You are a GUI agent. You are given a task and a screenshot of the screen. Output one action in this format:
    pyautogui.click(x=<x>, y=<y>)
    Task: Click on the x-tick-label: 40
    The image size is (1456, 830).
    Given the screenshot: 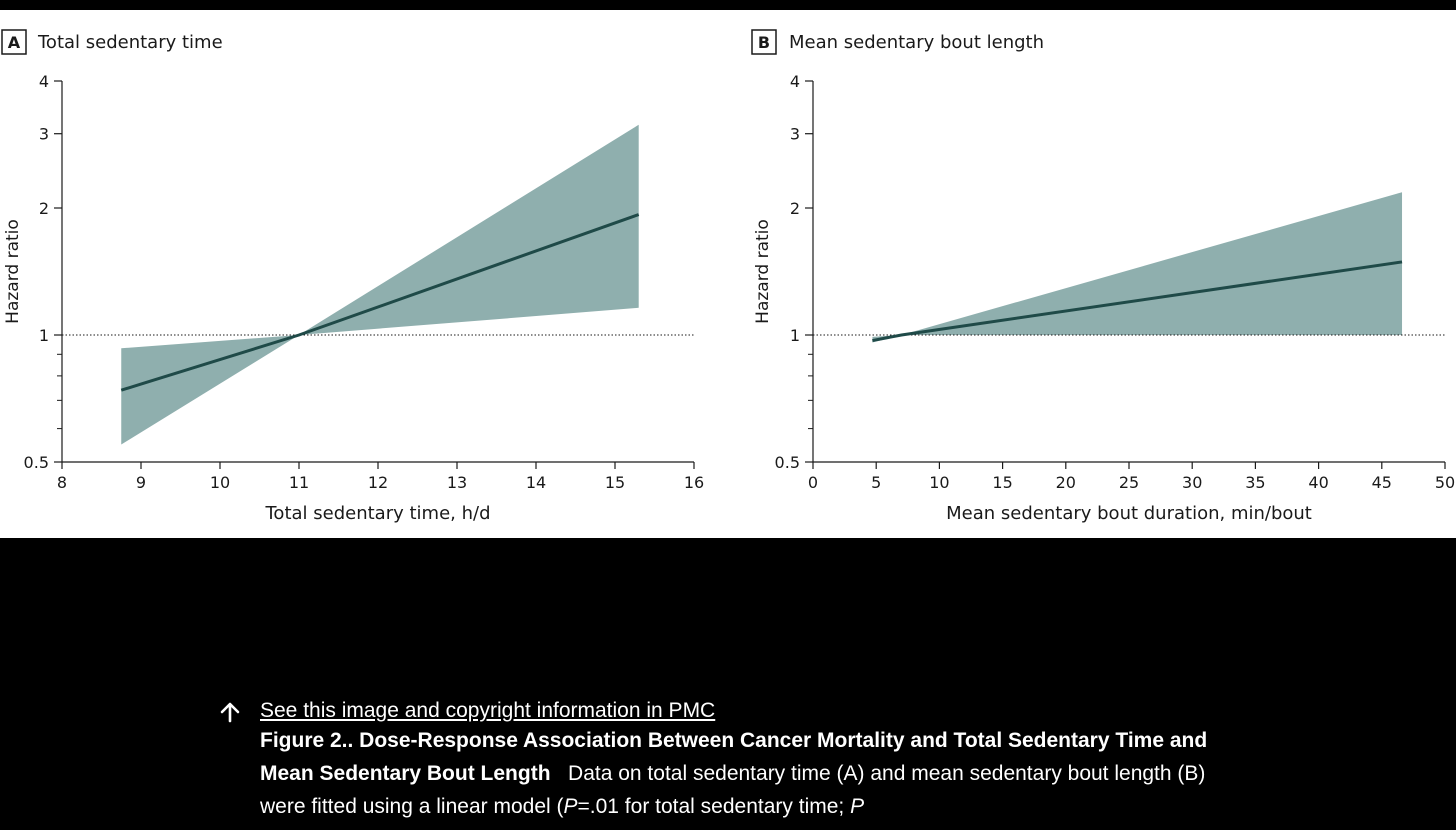 What is the action you would take?
    pyautogui.click(x=1318, y=482)
    